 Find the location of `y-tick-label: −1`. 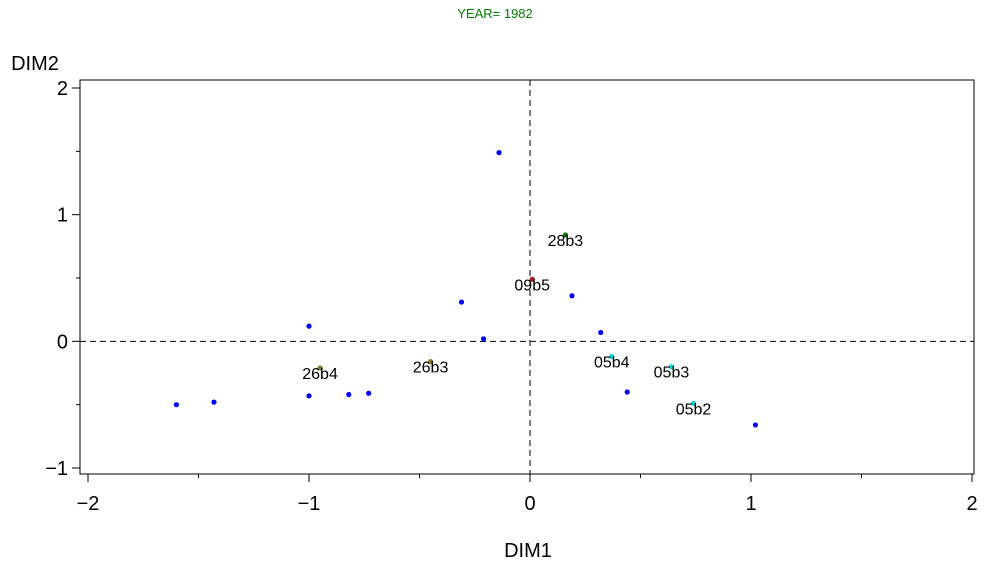

y-tick-label: −1 is located at coordinates (56, 469).